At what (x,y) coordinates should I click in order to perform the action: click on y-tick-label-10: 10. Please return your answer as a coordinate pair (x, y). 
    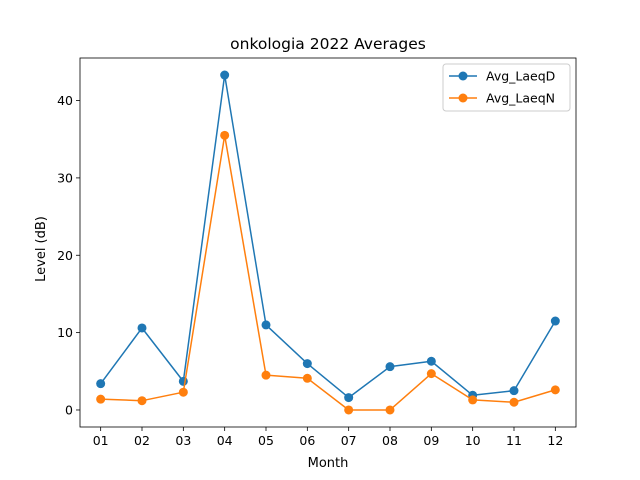
    Looking at the image, I should click on (65, 332).